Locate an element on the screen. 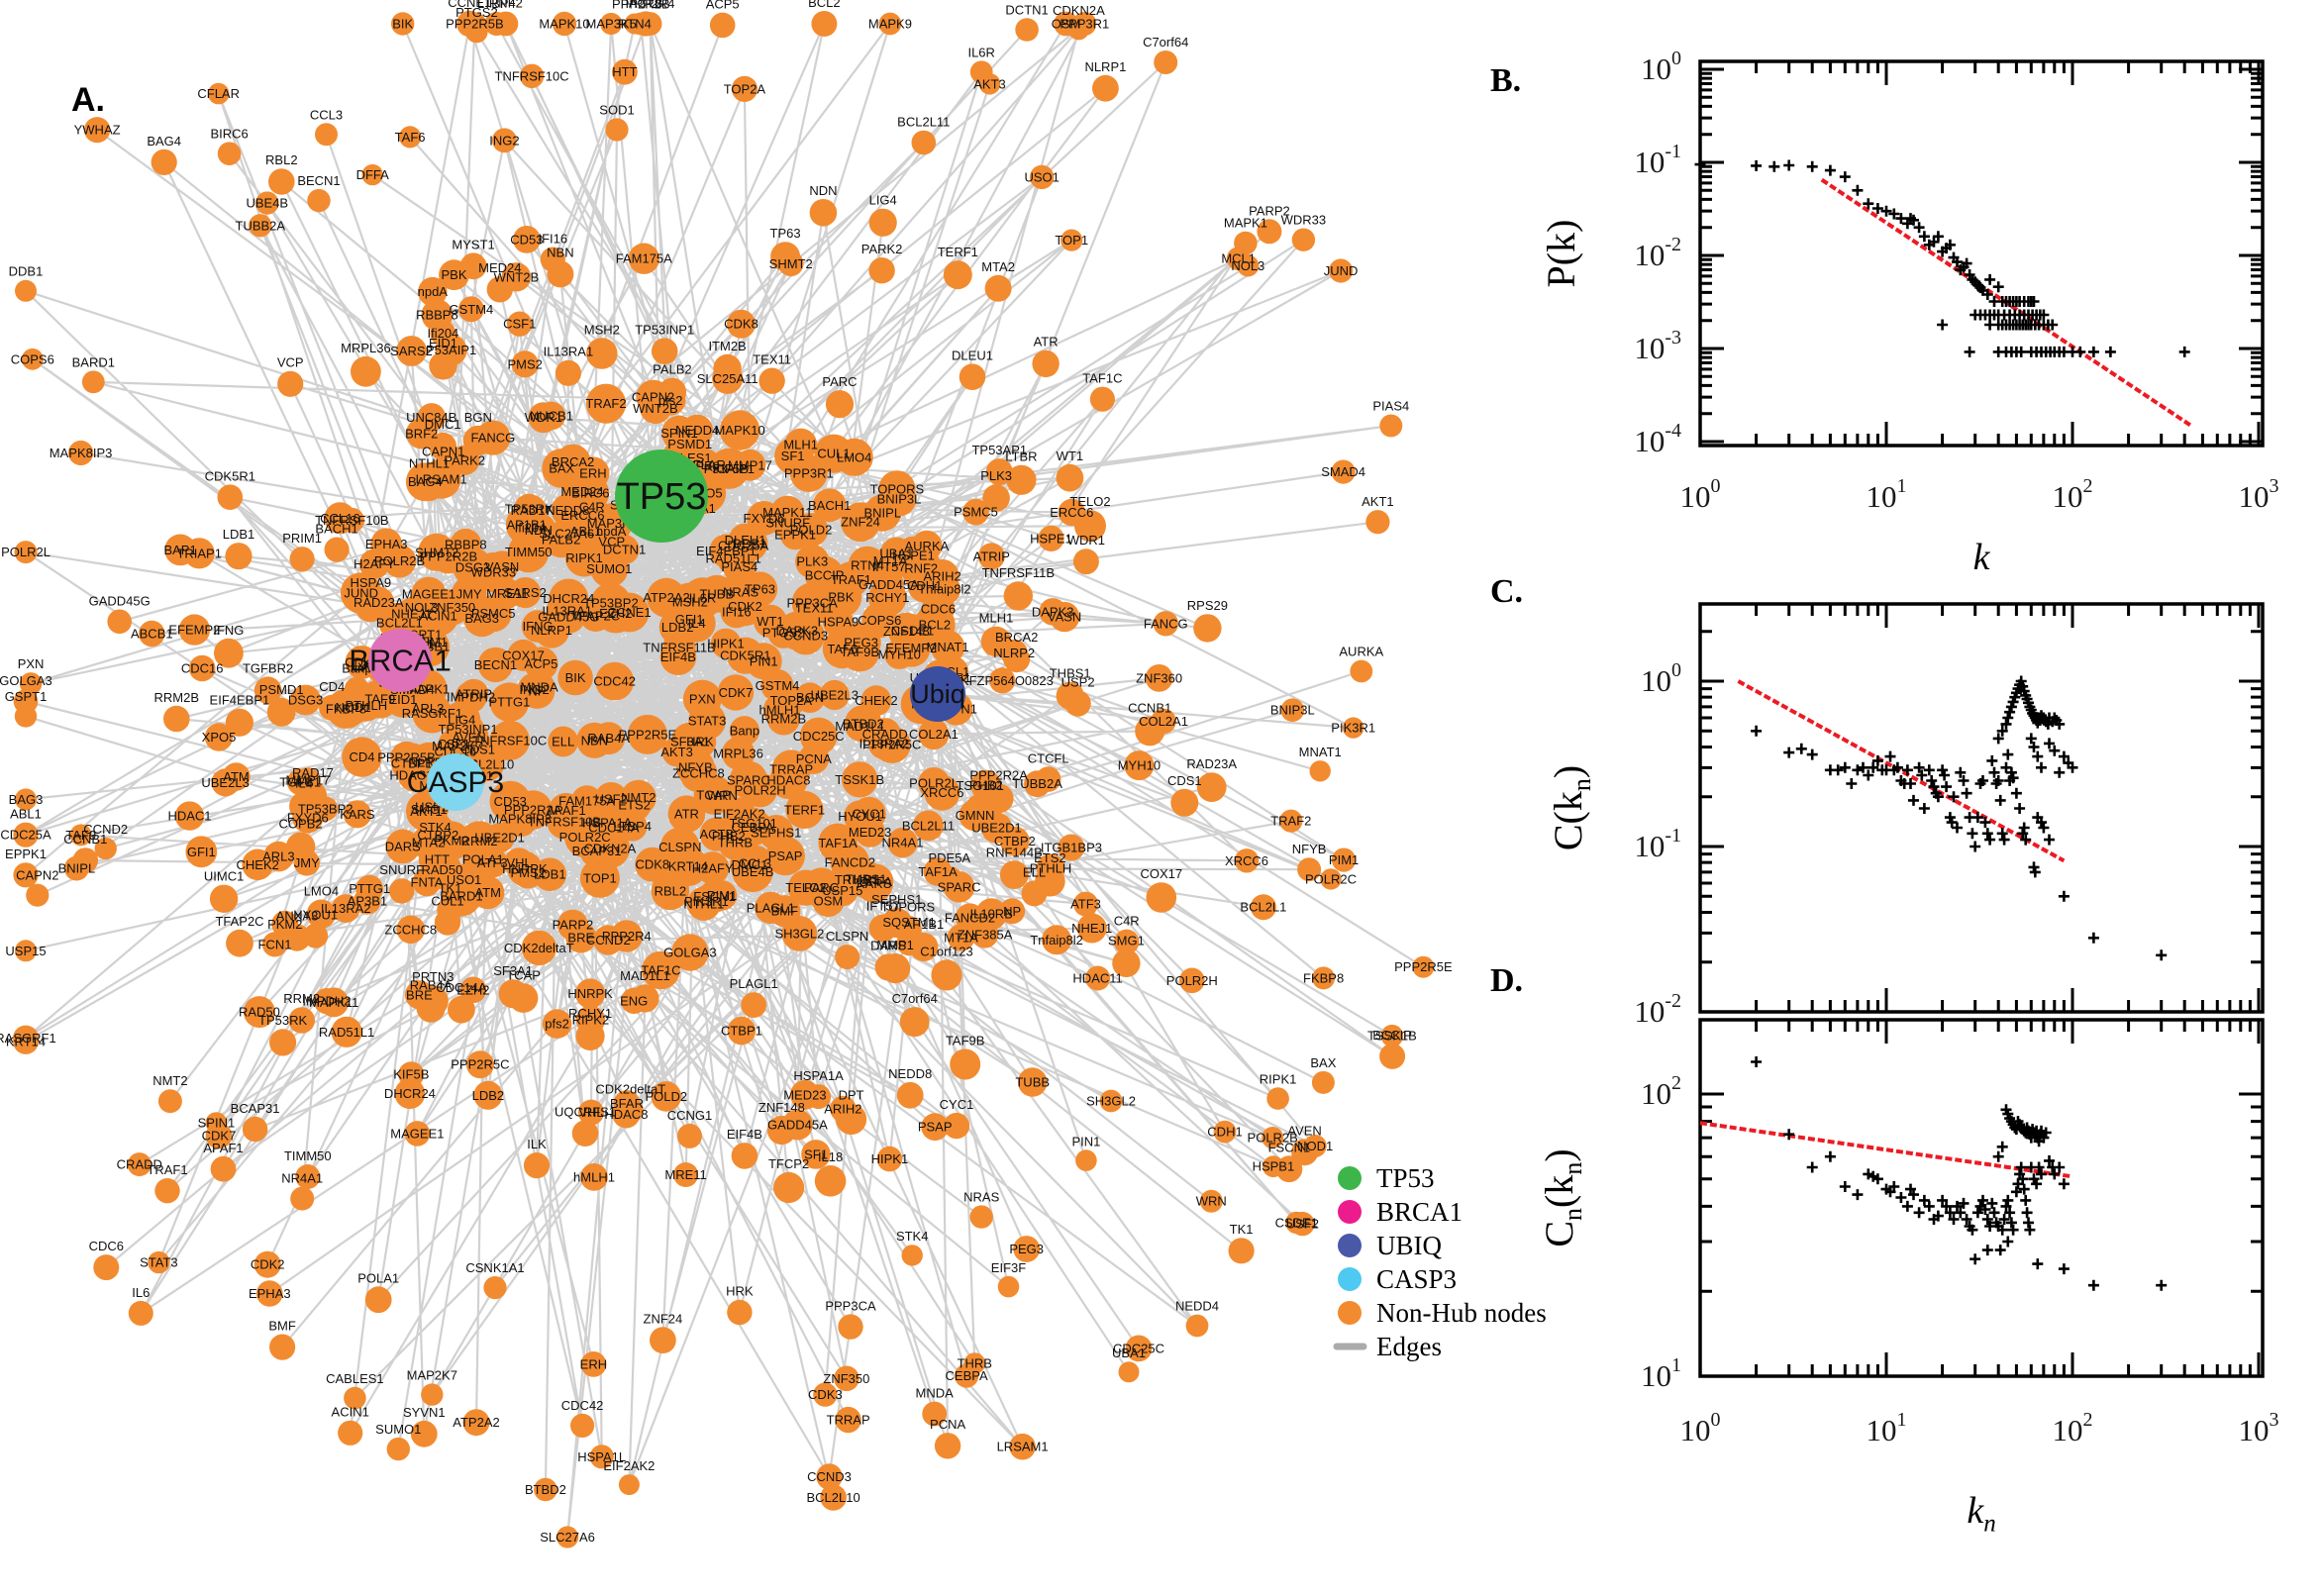  gene-label: FANCG is located at coordinates (493, 438).